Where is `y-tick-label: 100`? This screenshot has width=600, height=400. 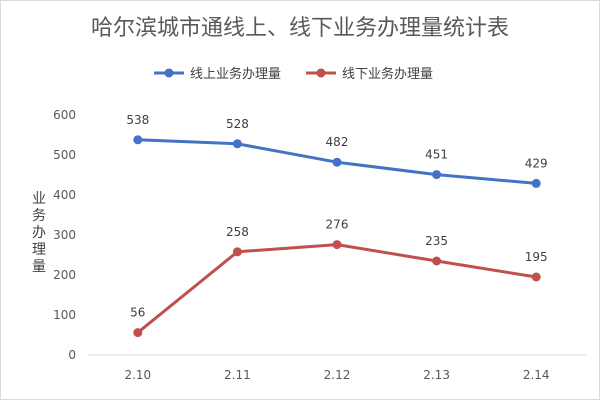
y-tick-label: 100 is located at coordinates (64, 315).